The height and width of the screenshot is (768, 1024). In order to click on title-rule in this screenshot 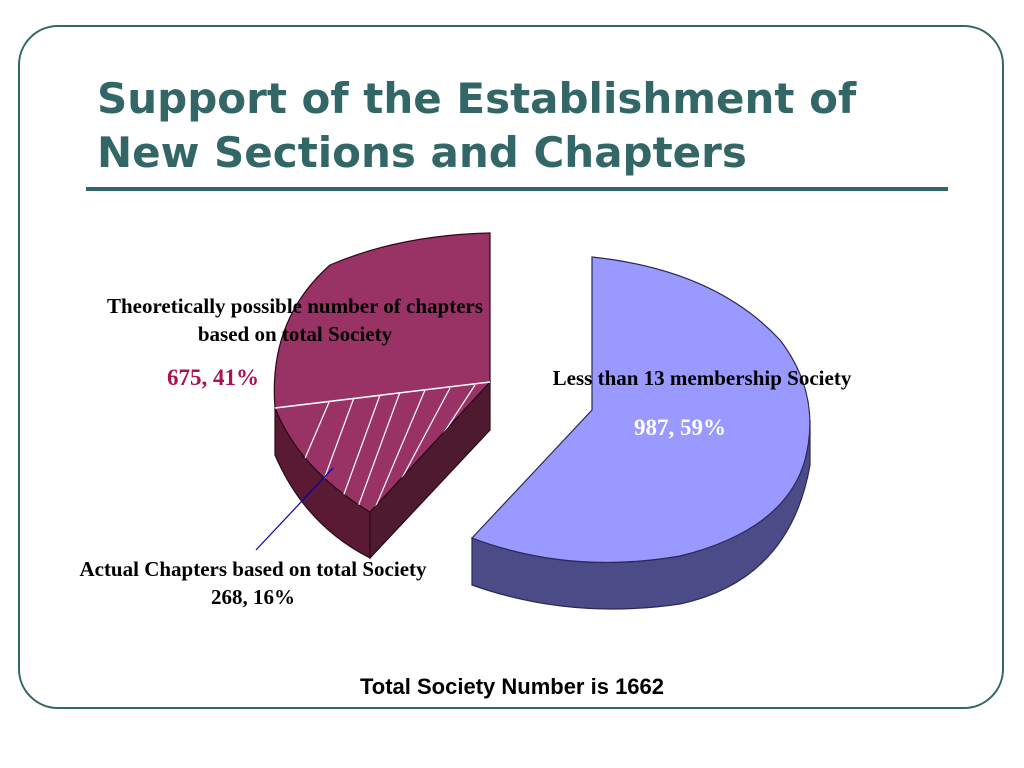, I will do `click(517, 189)`.